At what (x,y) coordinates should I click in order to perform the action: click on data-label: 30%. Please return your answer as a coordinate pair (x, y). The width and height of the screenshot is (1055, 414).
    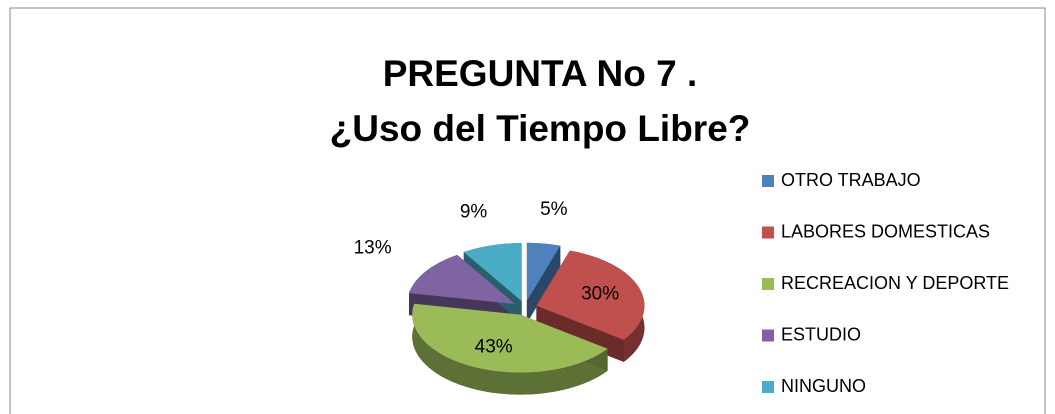
    Looking at the image, I should click on (600, 294).